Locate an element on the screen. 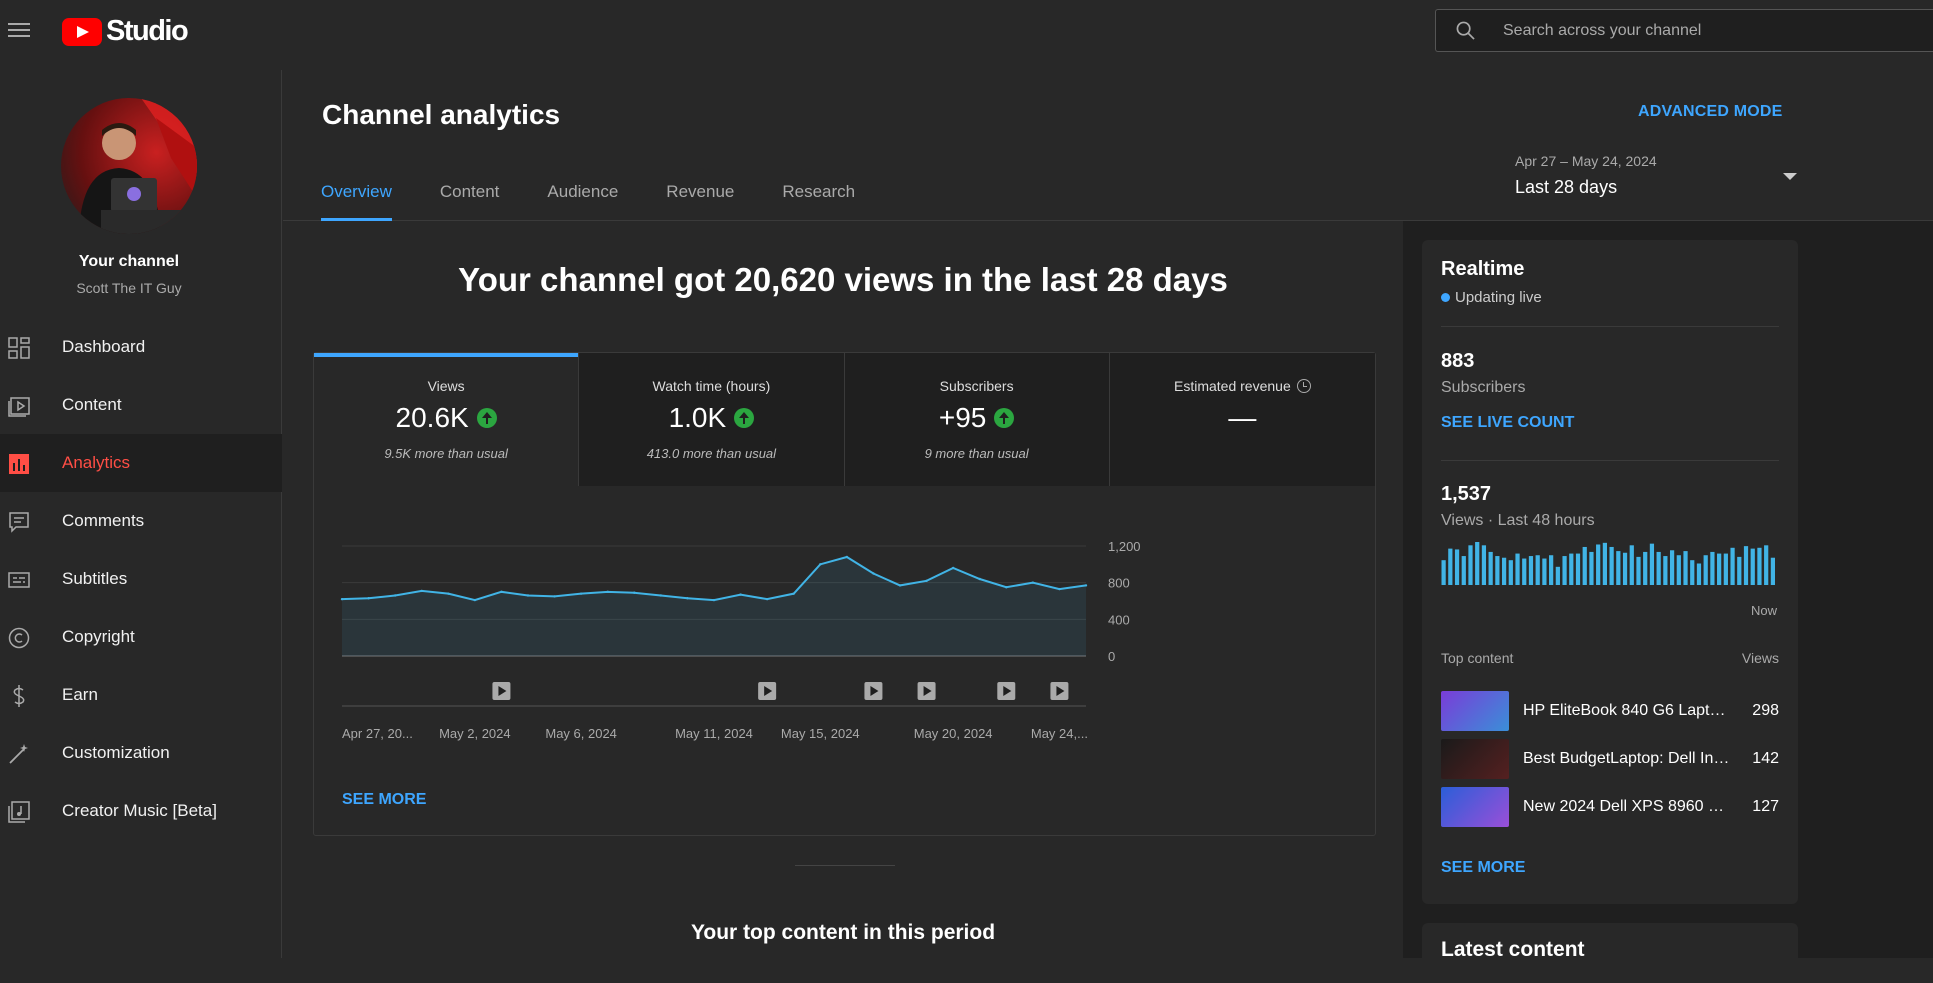  metric-comparison: 9 more than usual is located at coordinates (976, 453).